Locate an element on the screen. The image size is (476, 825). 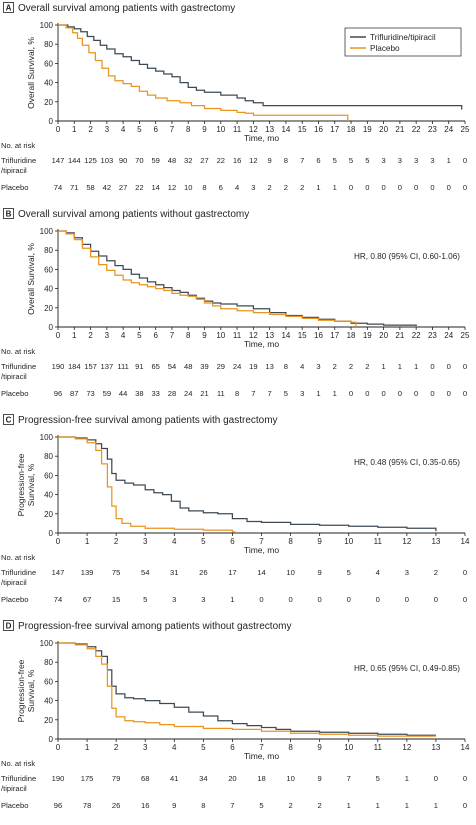
legend: Trifluridine/tipiracil Placebo is located at coordinates (403, 42).